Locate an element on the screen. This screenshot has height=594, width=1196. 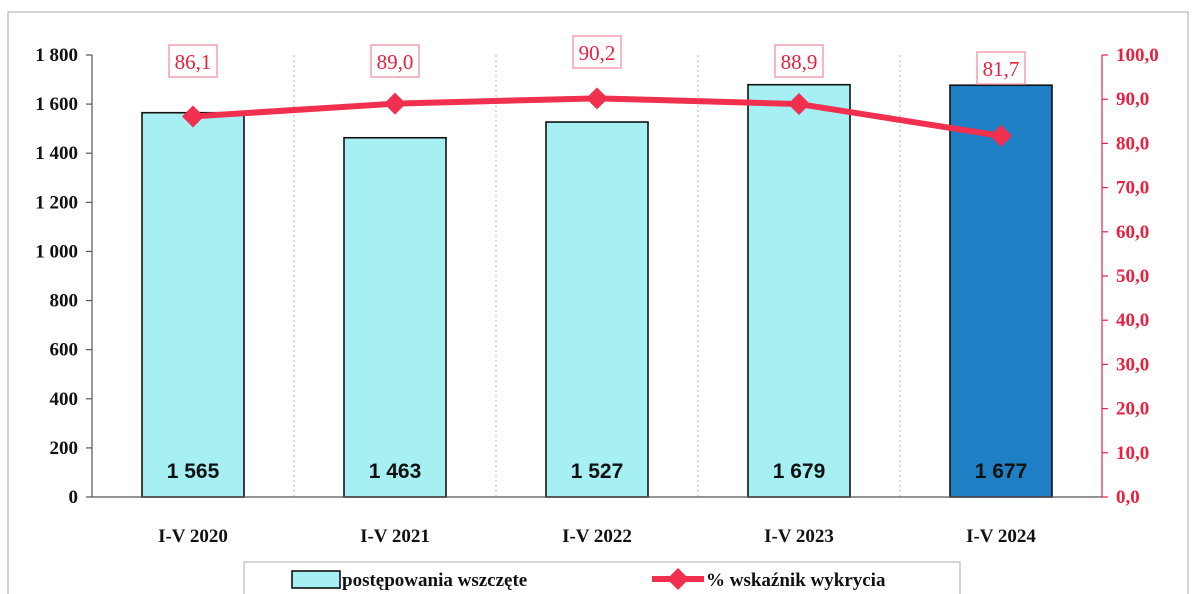
category-label: I-V 2024 is located at coordinates (1001, 536).